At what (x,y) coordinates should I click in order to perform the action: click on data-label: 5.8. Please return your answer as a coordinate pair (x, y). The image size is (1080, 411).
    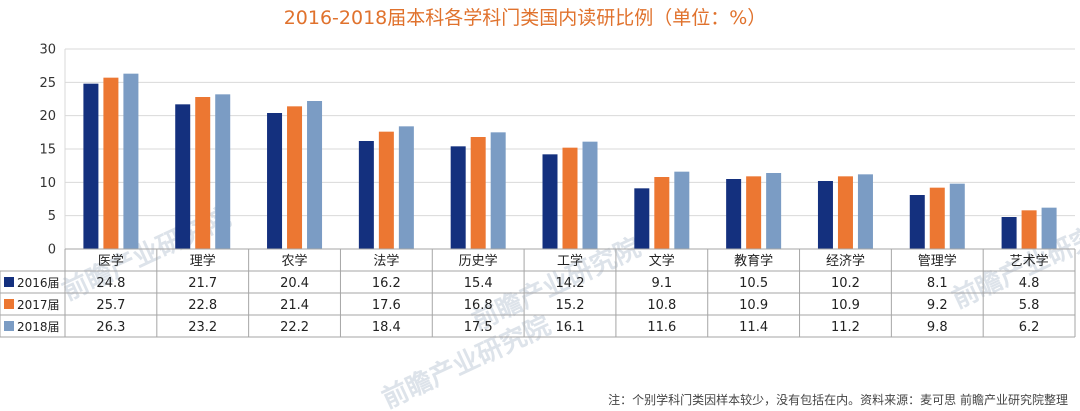
    Looking at the image, I should click on (1029, 305).